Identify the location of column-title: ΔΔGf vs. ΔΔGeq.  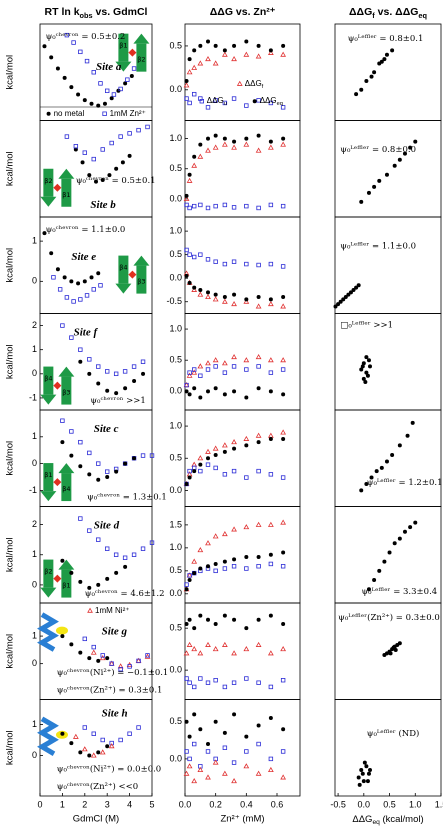
(388, 13).